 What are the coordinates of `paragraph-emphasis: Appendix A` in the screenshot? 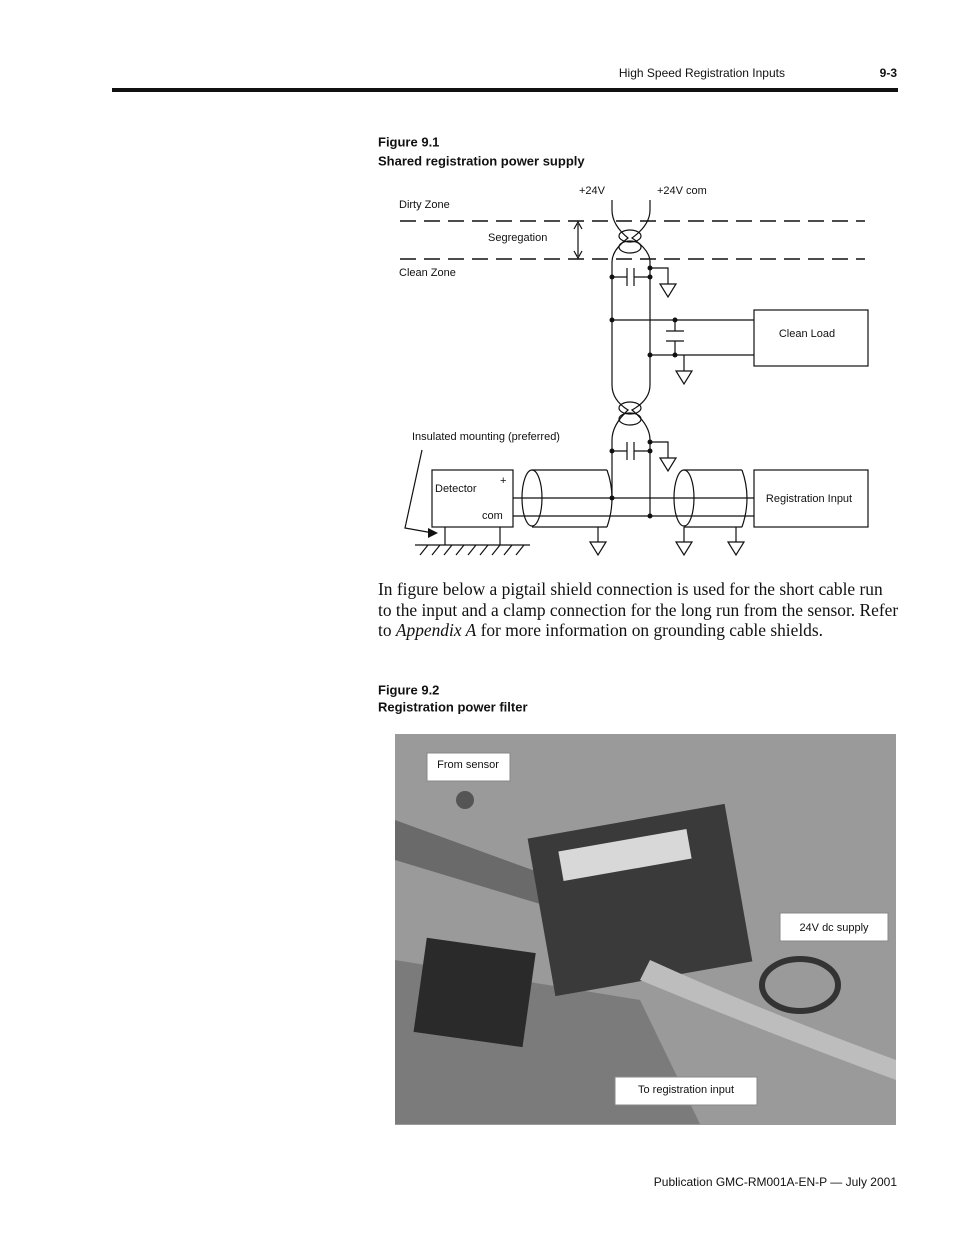 It's located at (436, 630).